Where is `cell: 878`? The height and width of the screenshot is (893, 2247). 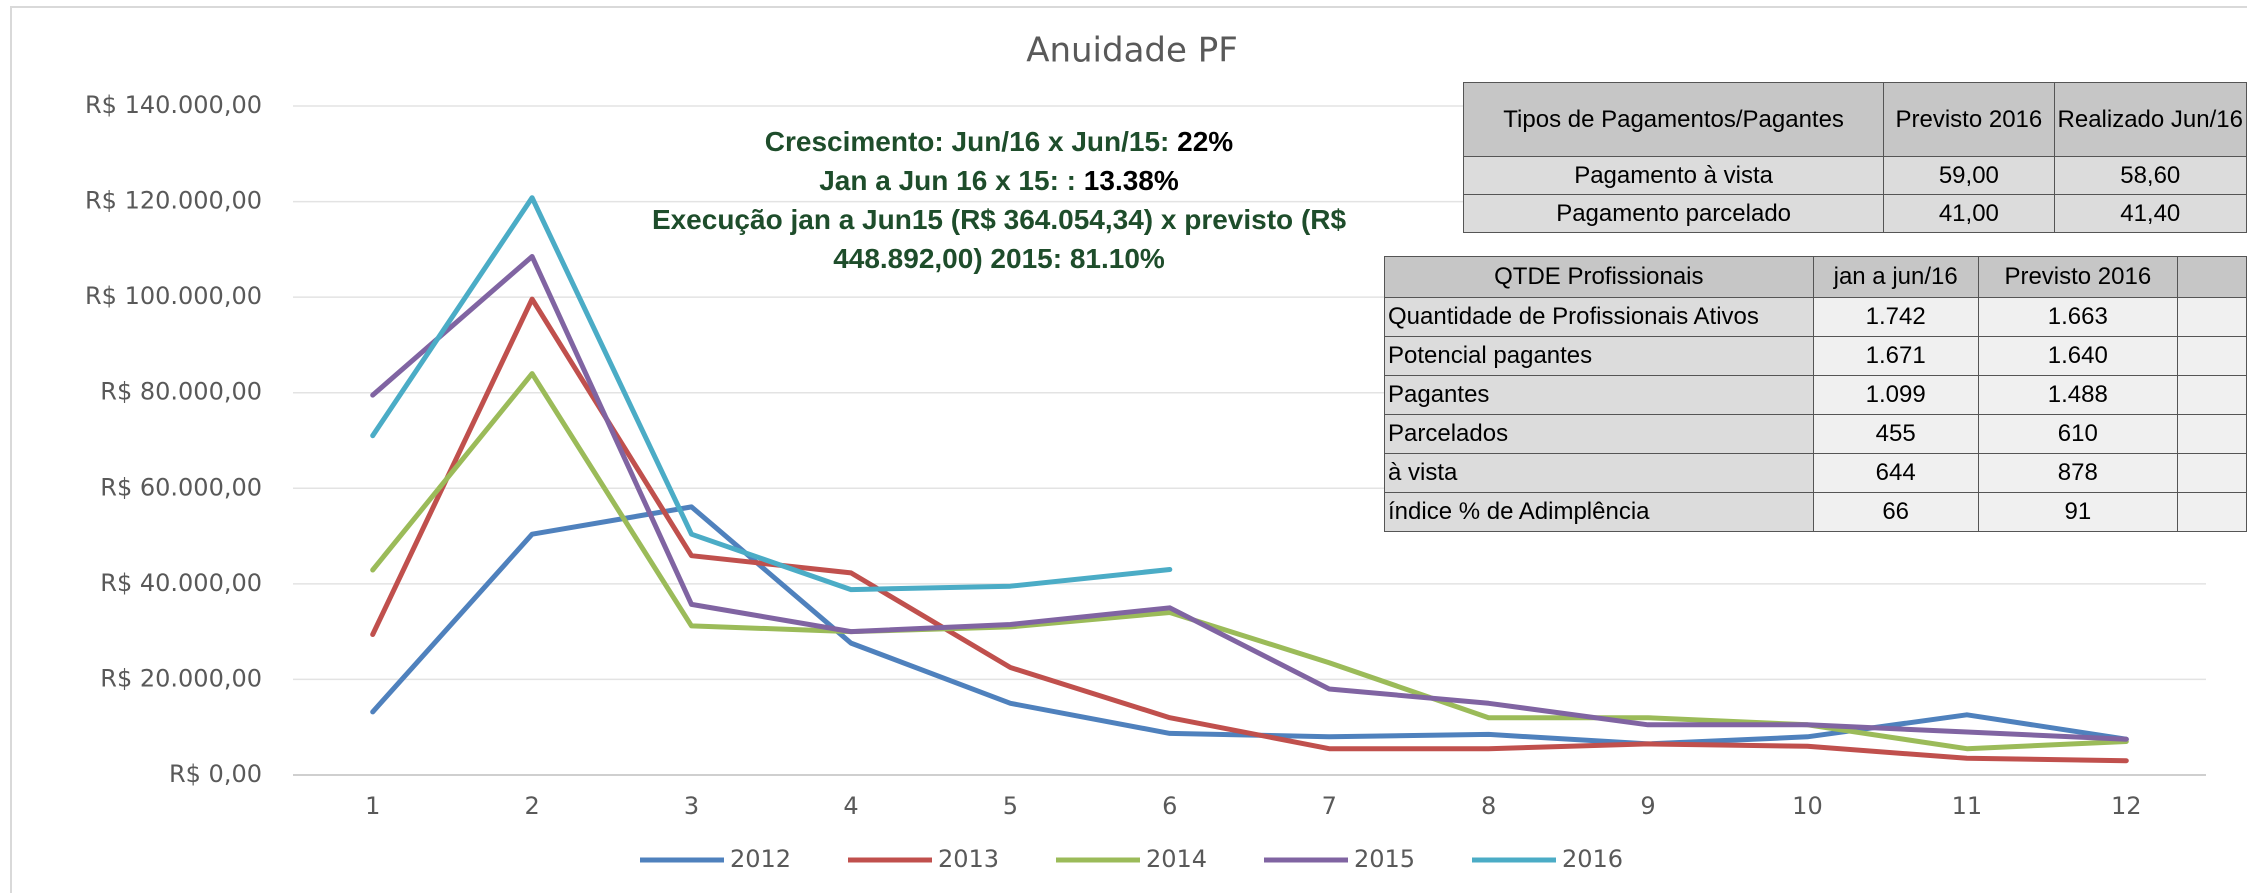
cell: 878 is located at coordinates (2077, 473).